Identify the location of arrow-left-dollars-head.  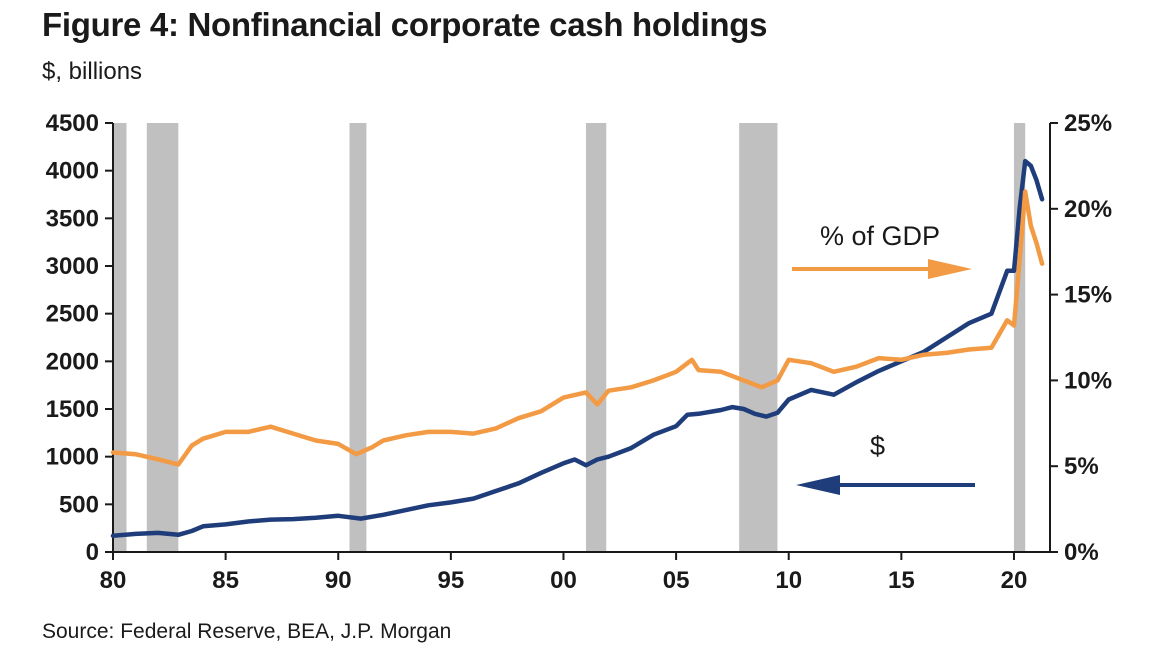
(818, 485).